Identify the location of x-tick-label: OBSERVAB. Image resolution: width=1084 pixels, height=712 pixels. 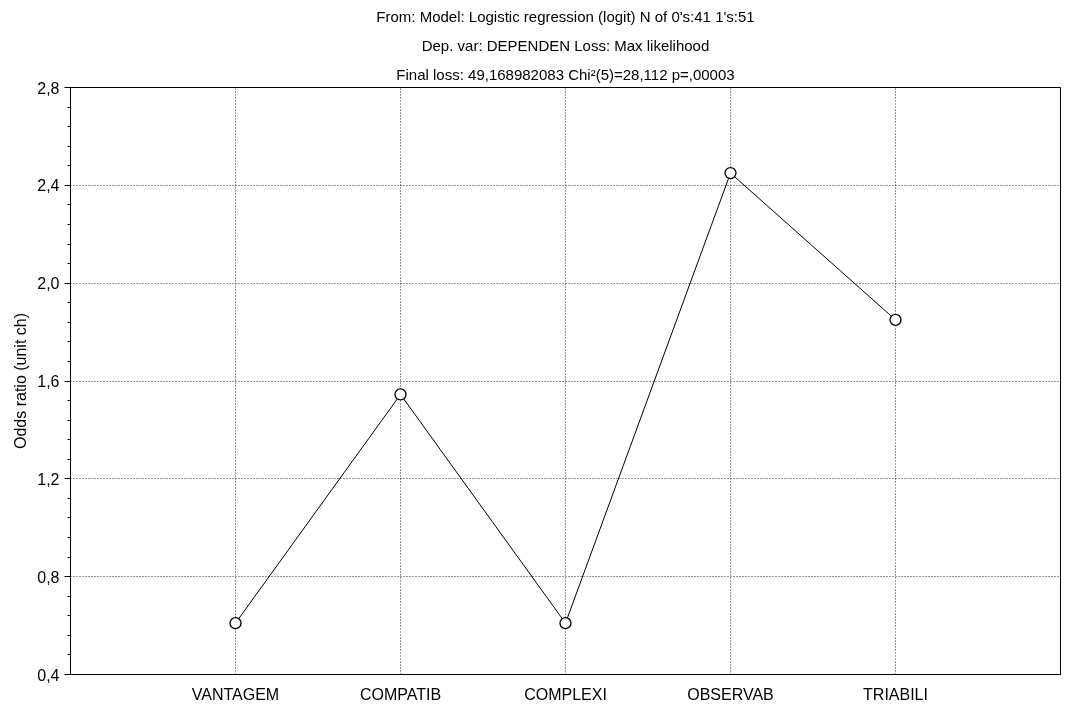
(730, 694).